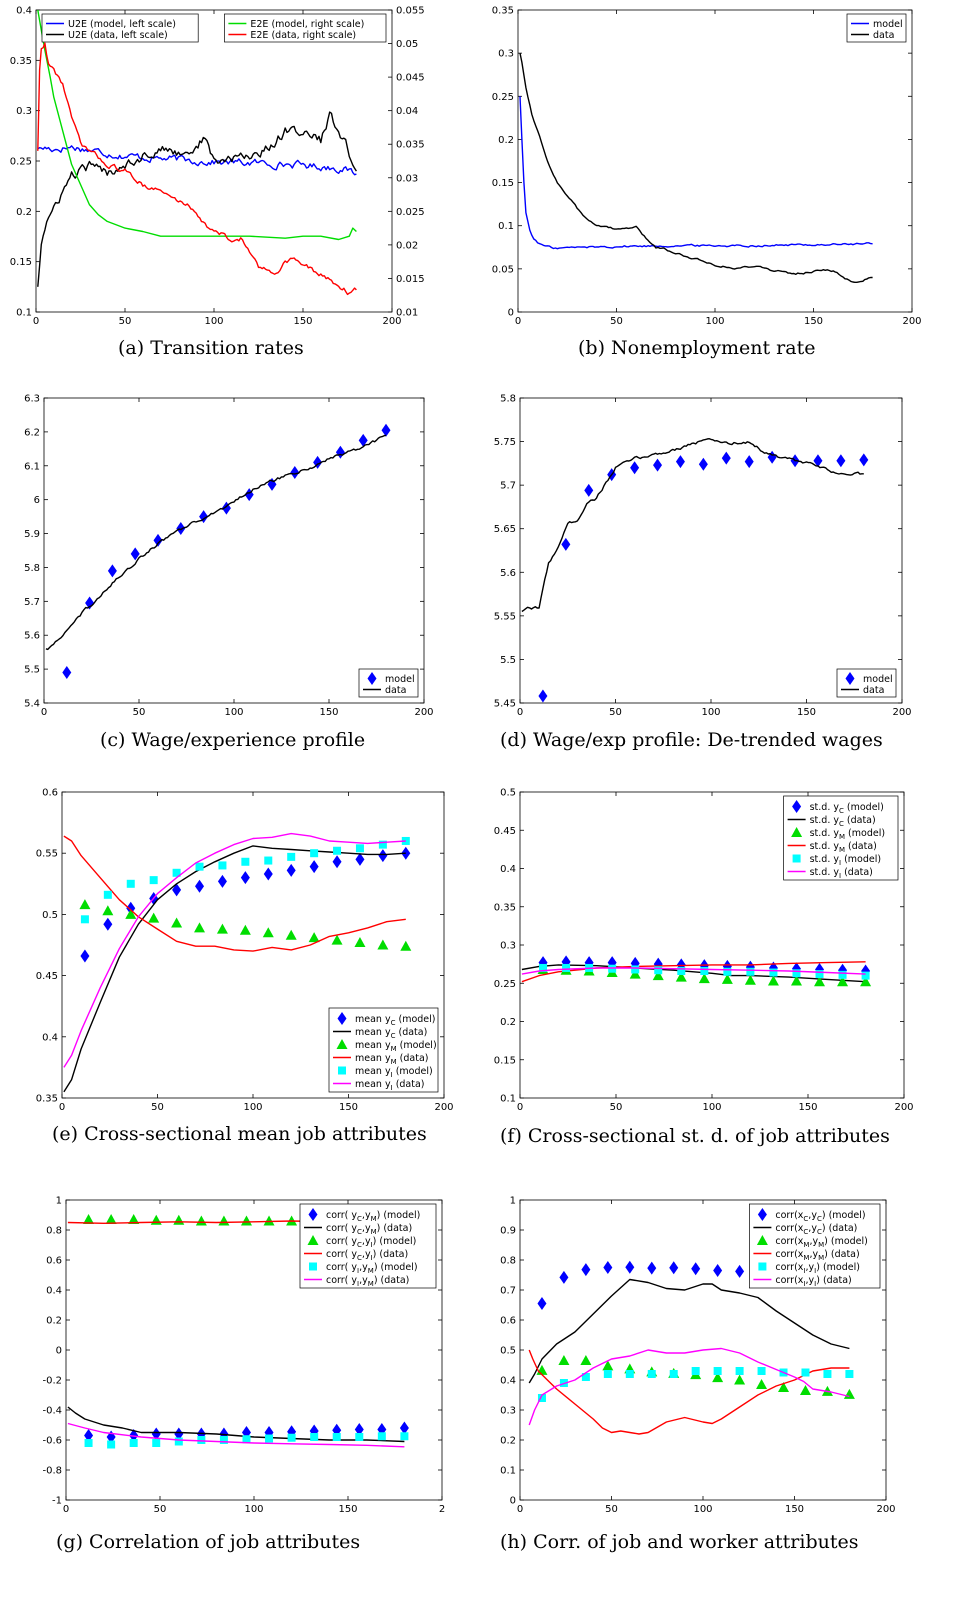 The image size is (956, 1612). Describe the element at coordinates (847, 808) in the screenshot. I see `legend-label: st.d. yC (model)` at that location.